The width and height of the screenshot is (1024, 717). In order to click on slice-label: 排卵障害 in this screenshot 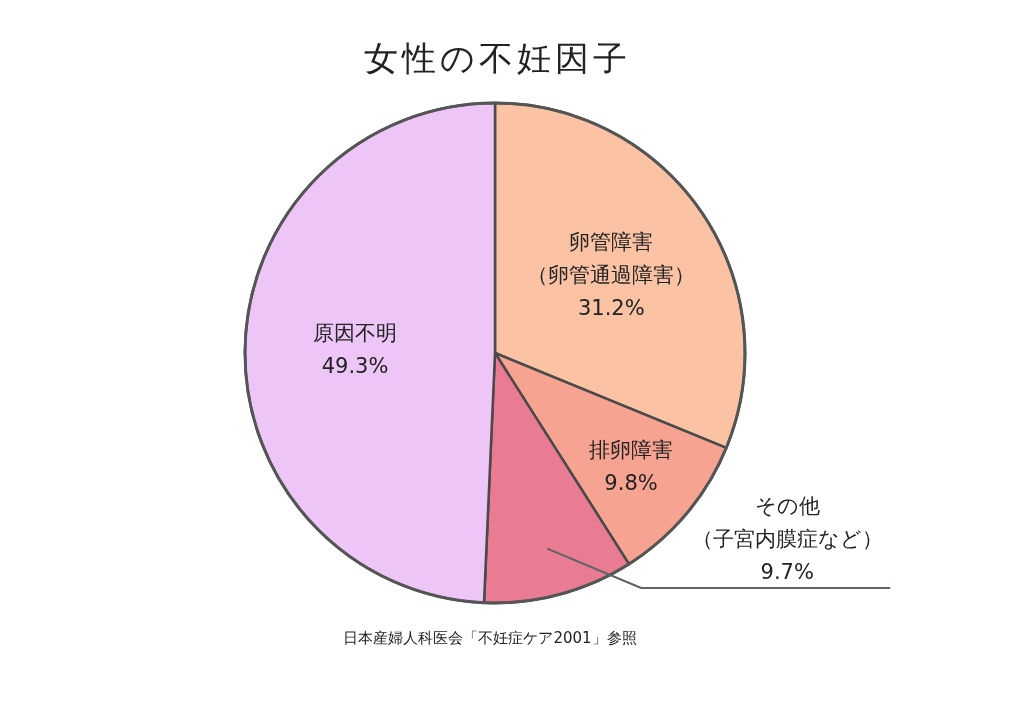, I will do `click(631, 450)`.